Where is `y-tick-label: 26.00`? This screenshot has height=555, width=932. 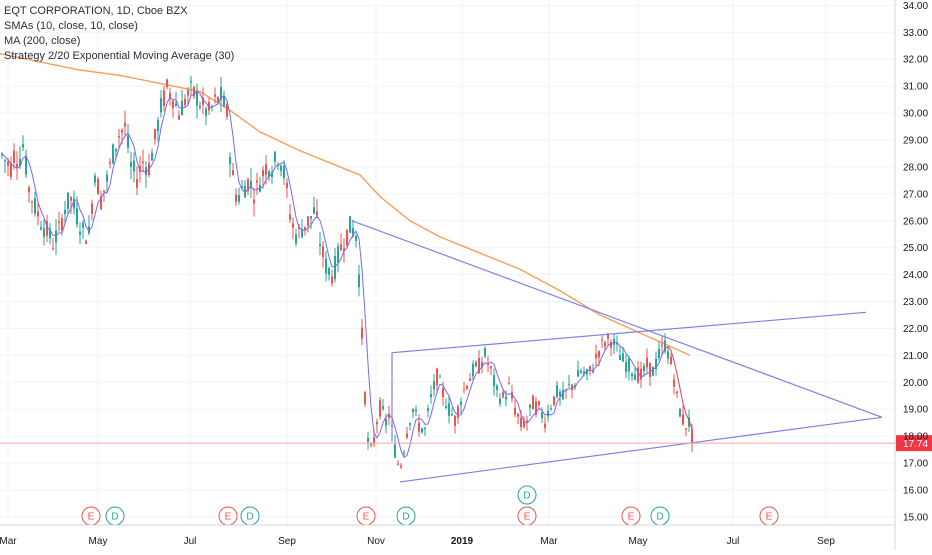 y-tick-label: 26.00 is located at coordinates (915, 221).